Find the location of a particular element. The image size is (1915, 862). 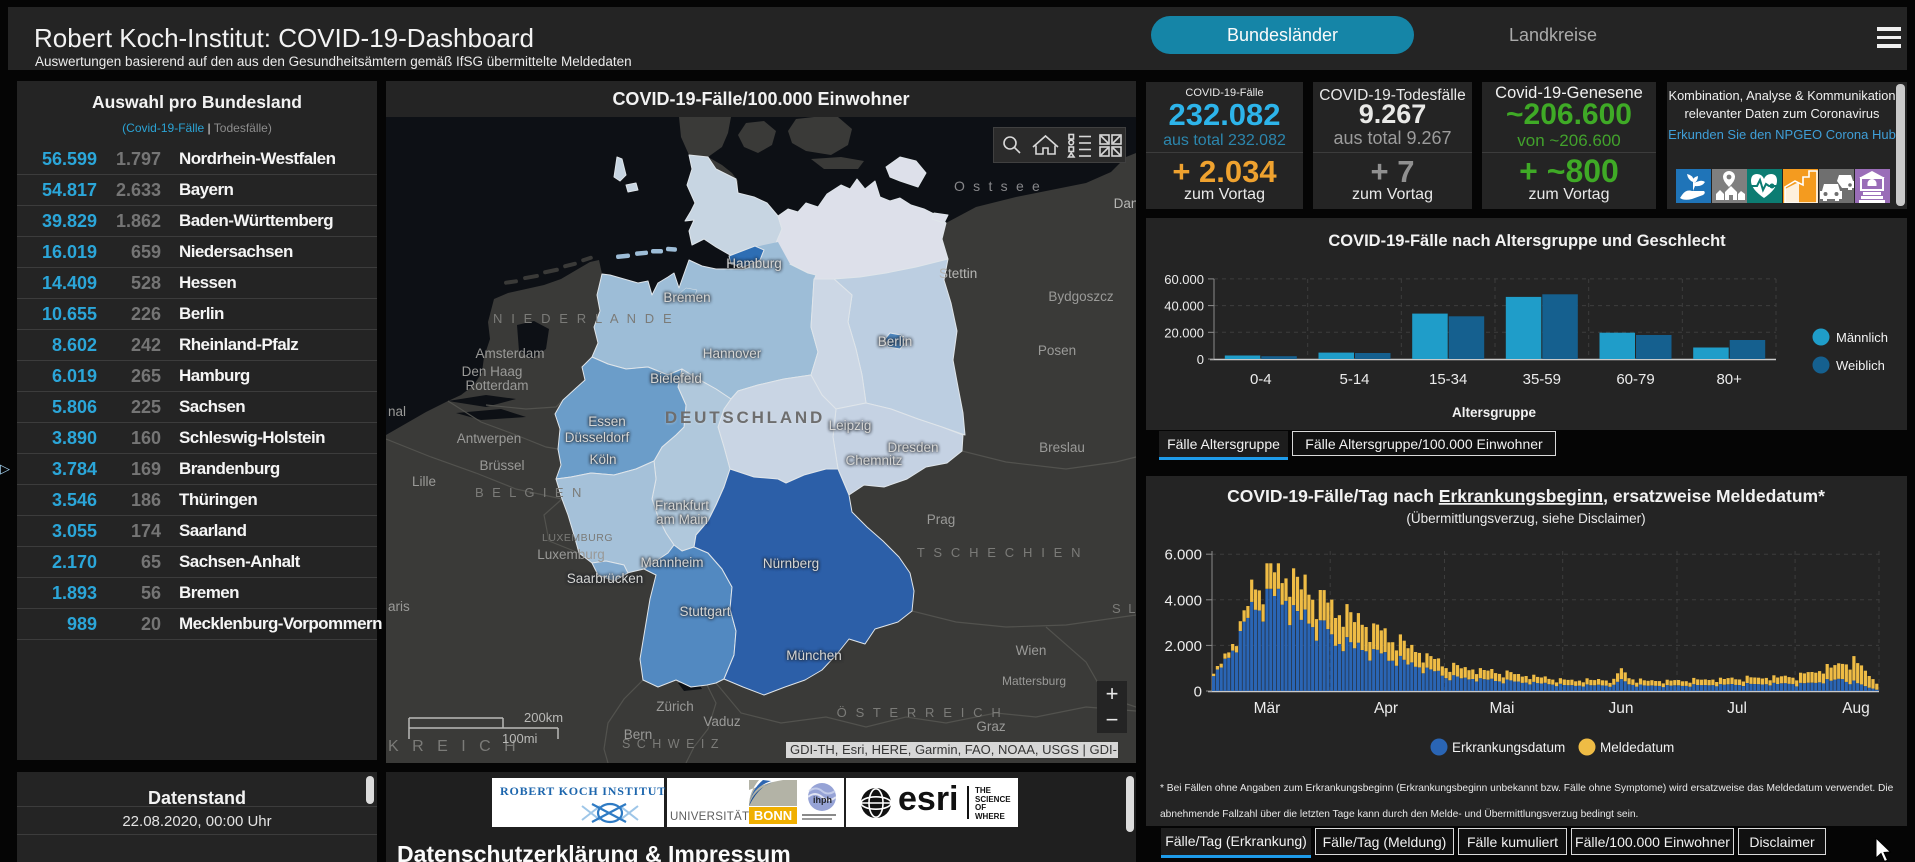

svg-text: Erkrankungsdatum is located at coordinates (1508, 747).